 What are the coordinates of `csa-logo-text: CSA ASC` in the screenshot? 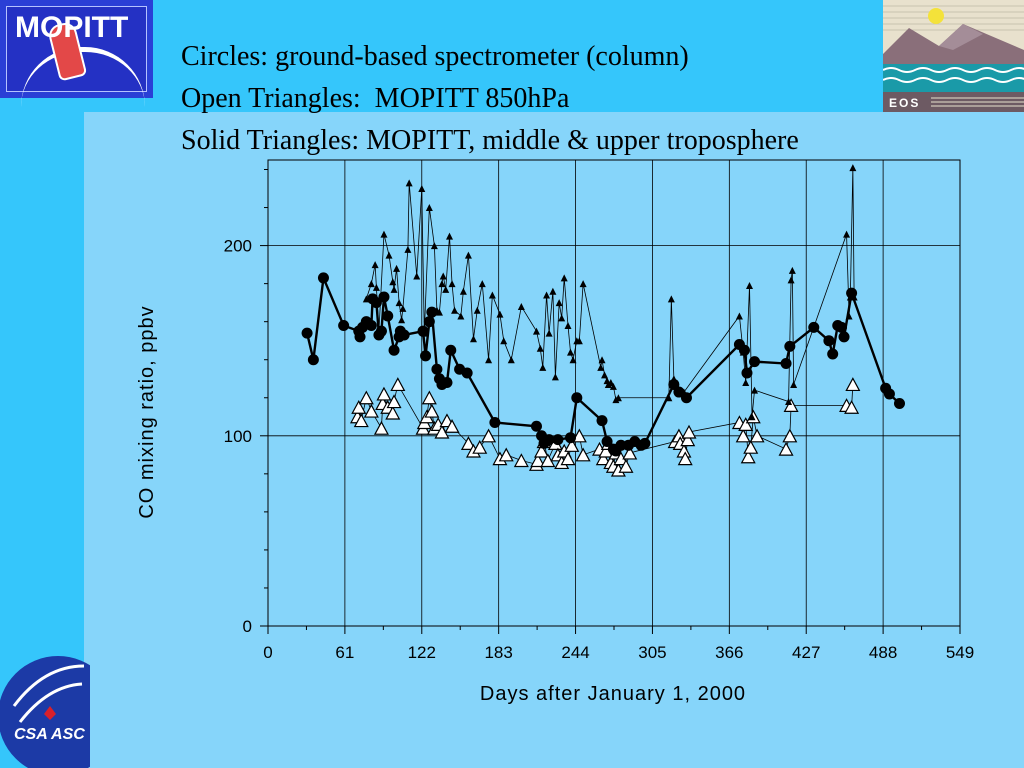 It's located at (49, 734).